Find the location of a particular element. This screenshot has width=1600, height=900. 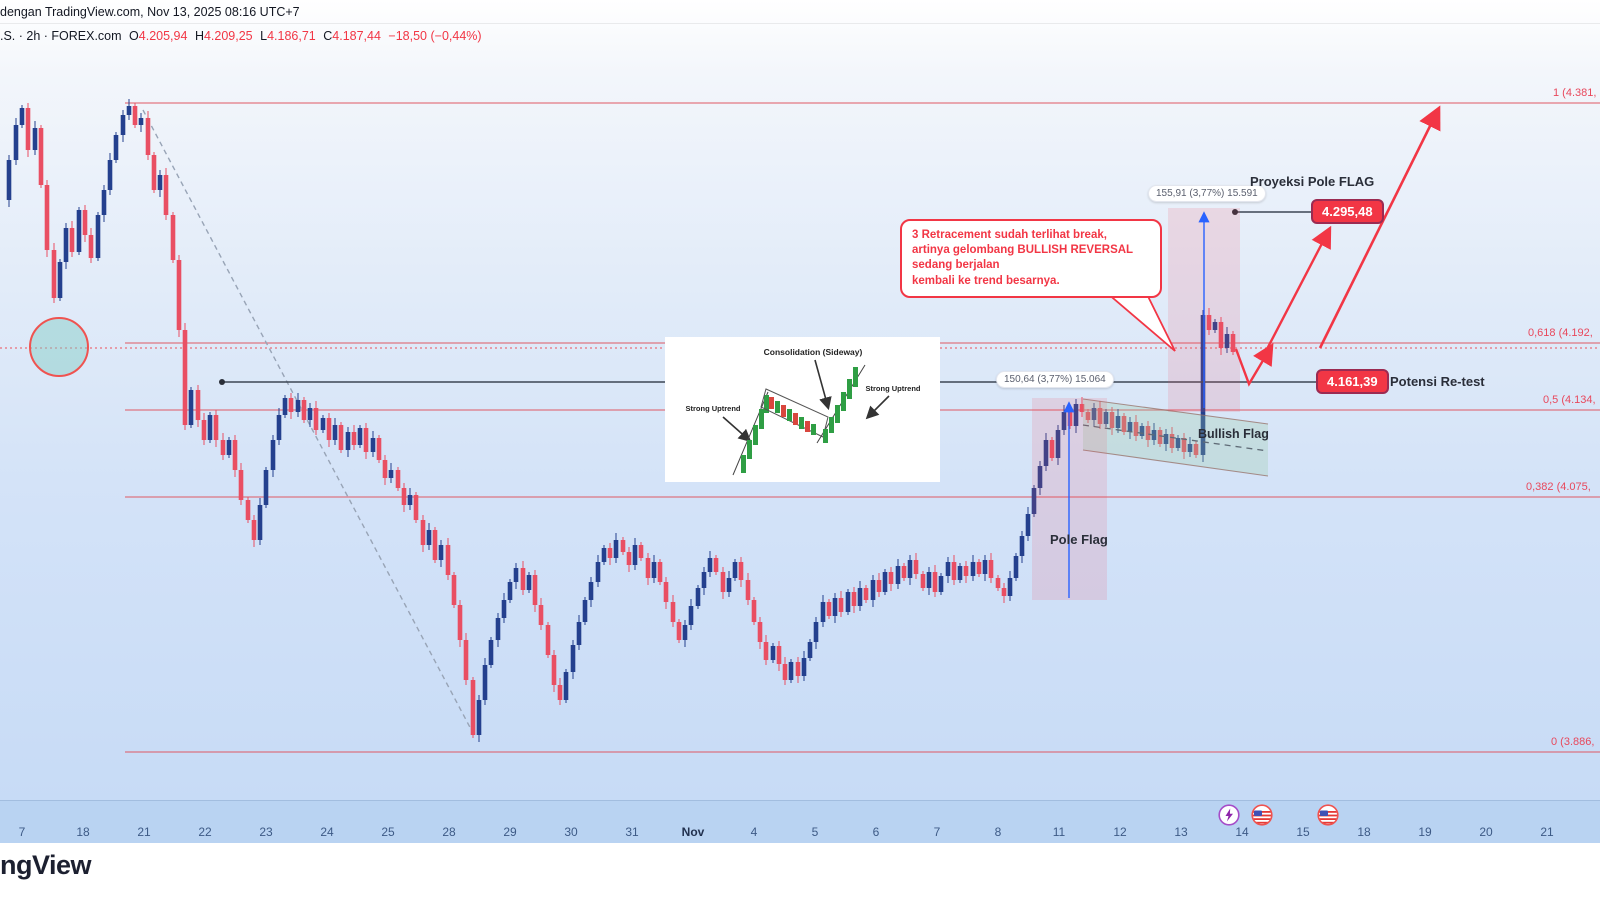

axis-date-label: 5 is located at coordinates (815, 832).